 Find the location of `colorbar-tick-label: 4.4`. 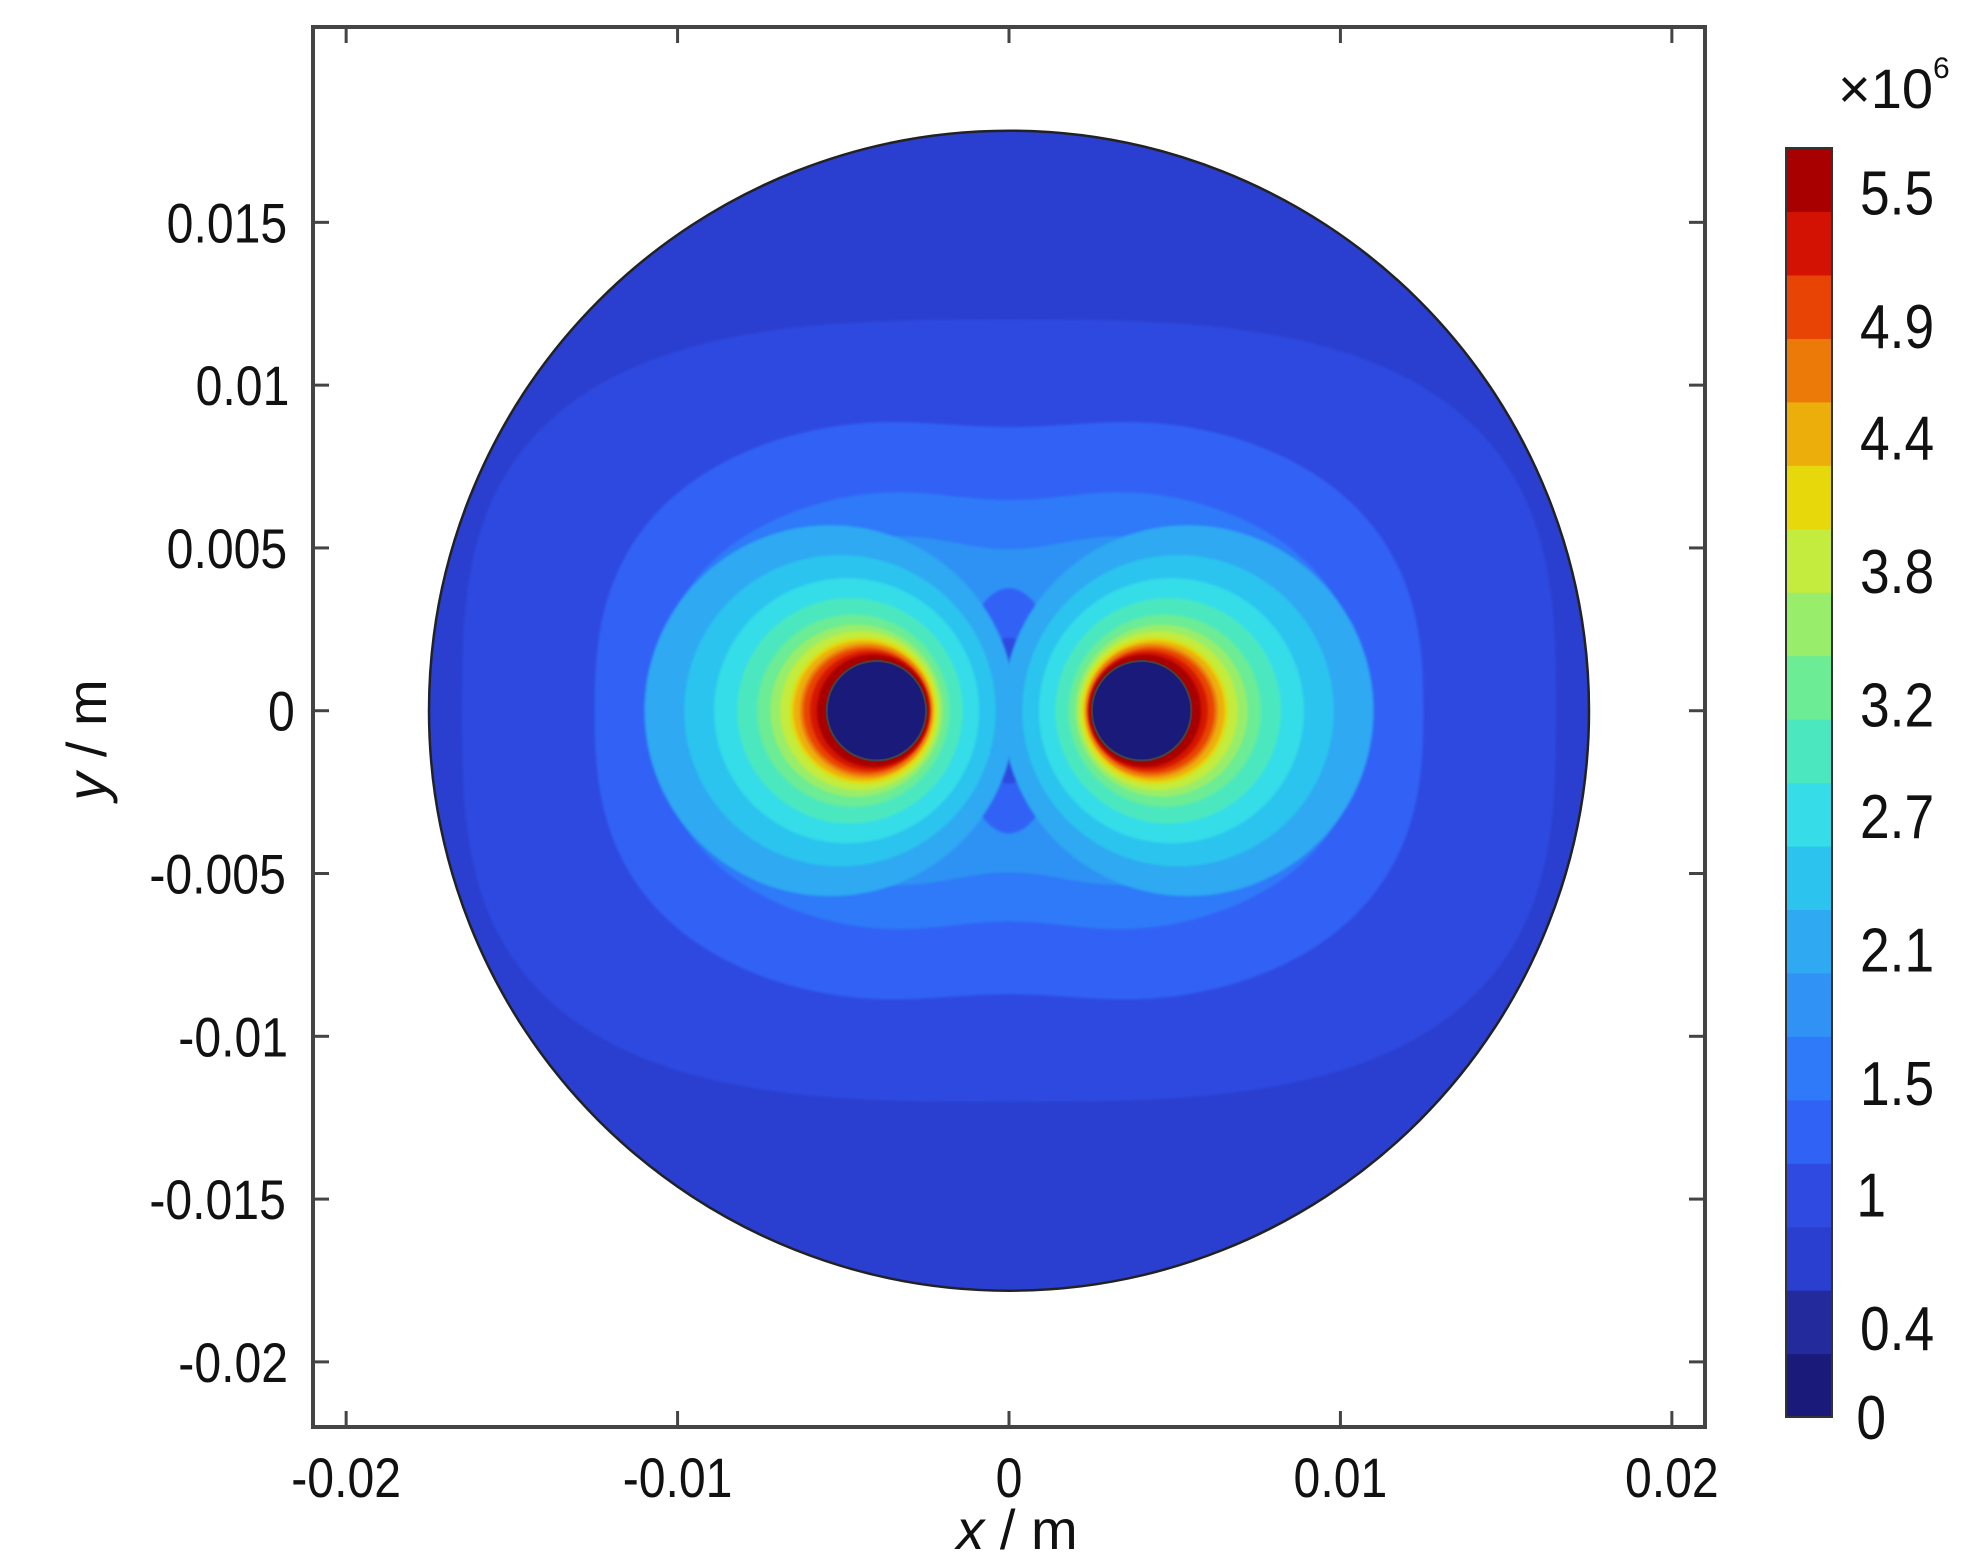

colorbar-tick-label: 4.4 is located at coordinates (1897, 439).